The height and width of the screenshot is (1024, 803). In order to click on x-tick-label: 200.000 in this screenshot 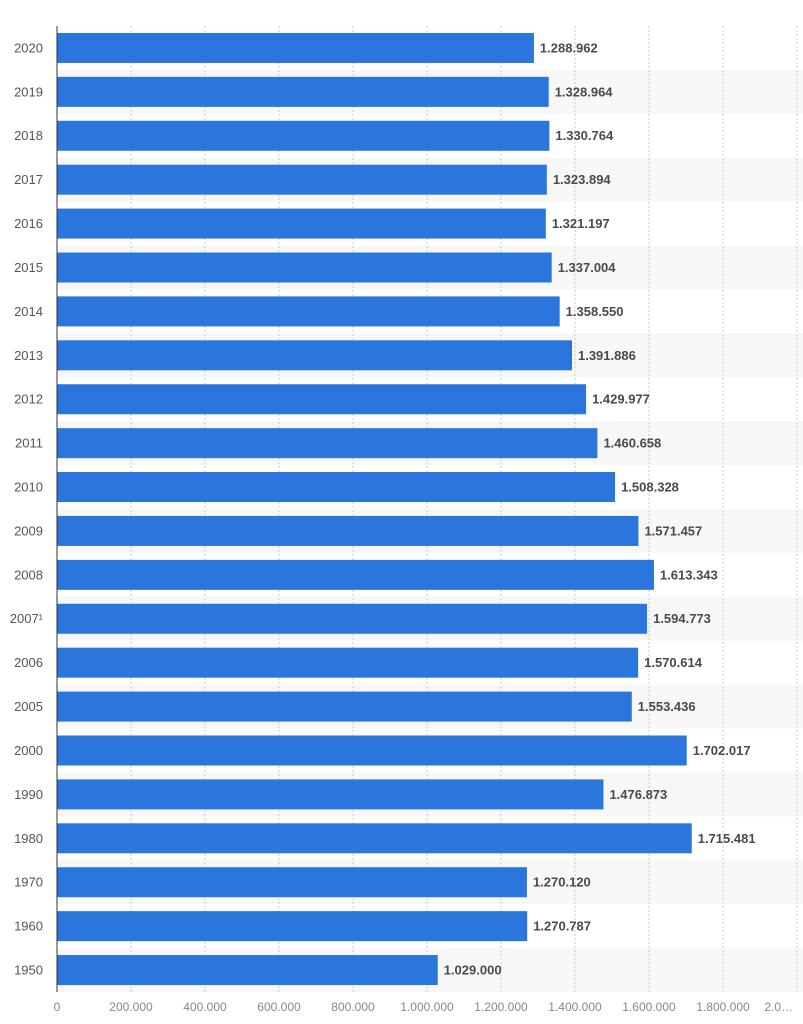, I will do `click(131, 1007)`.